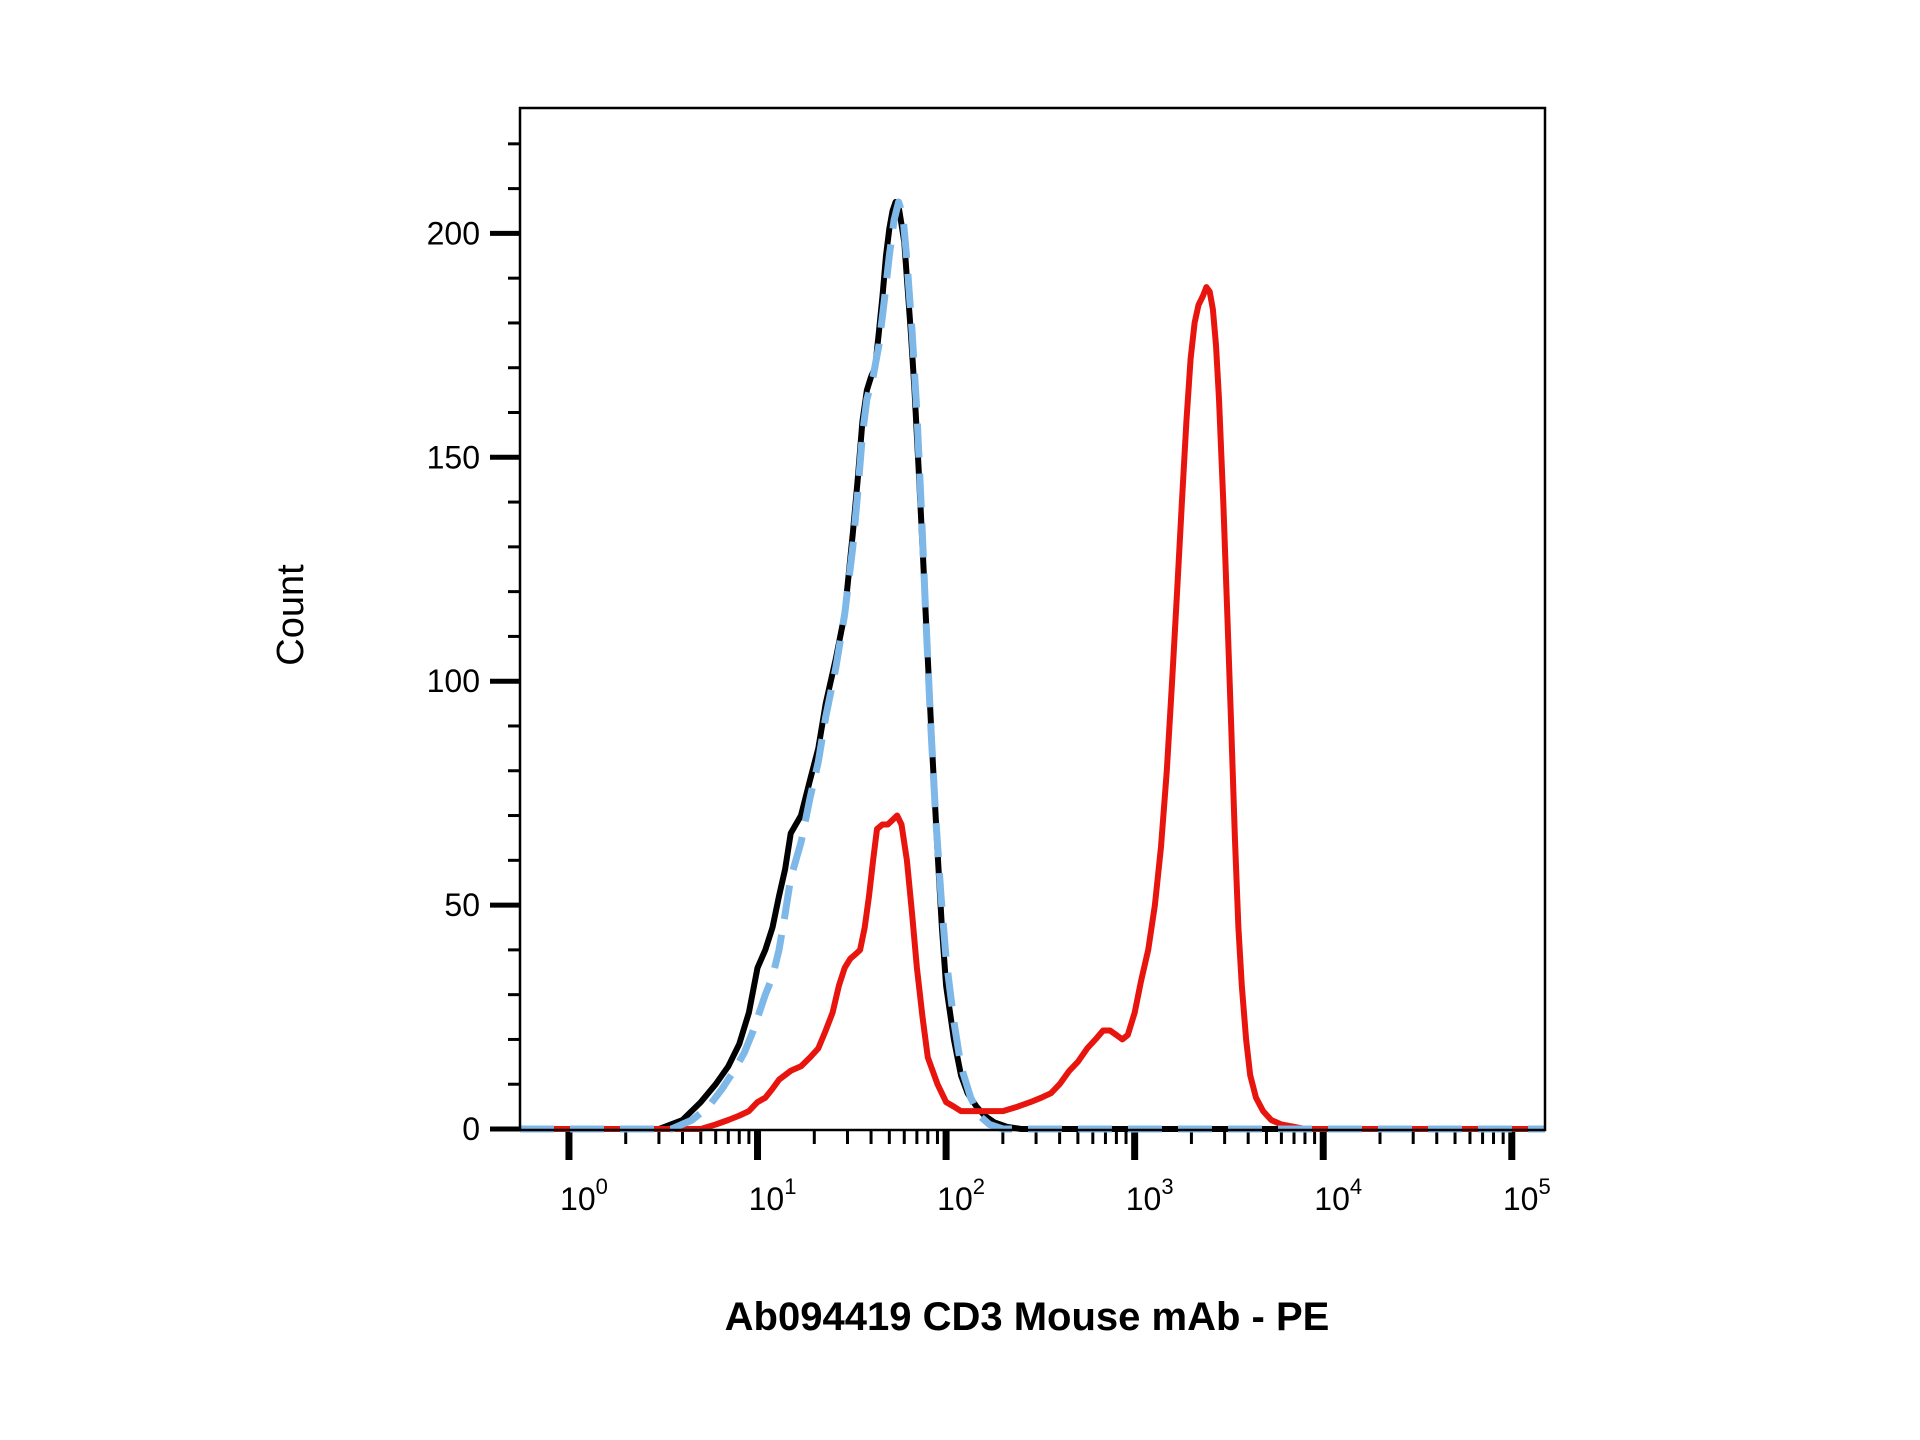  I want to click on y-tick-label: 0, so click(471, 1129).